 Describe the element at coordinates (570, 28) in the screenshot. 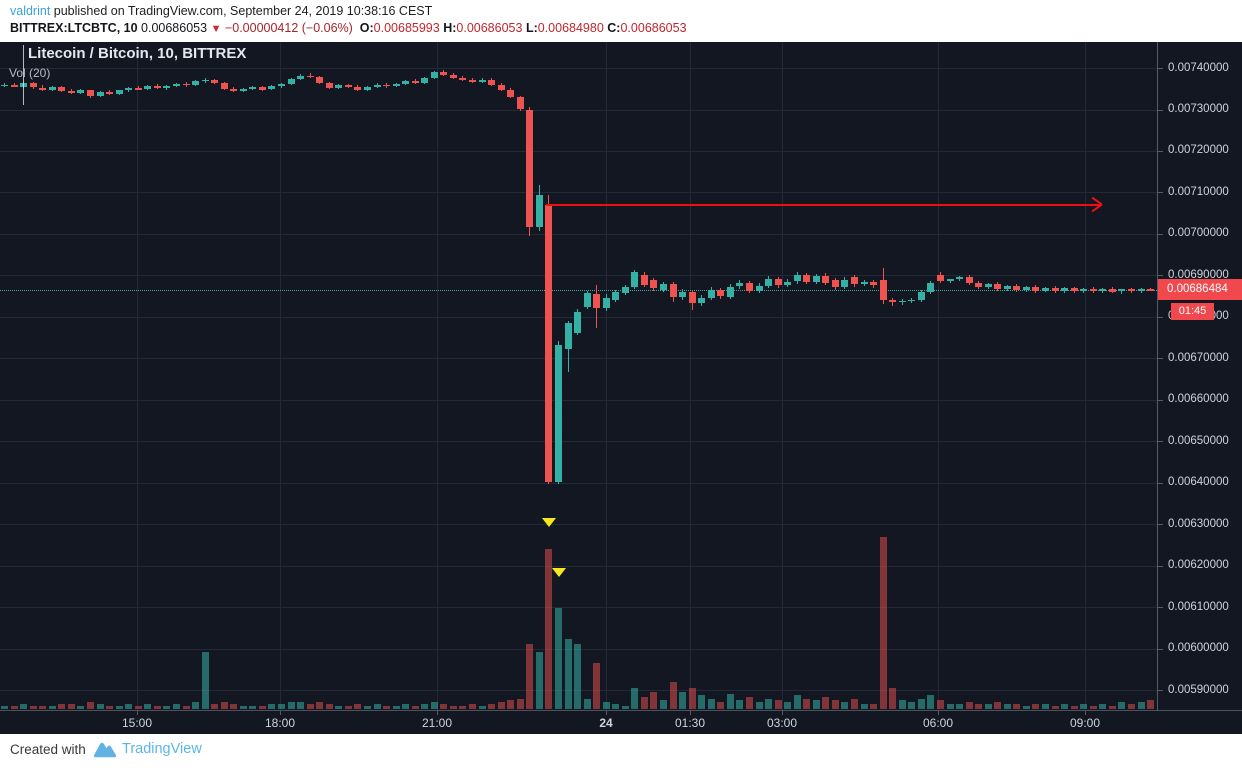

I see `low-value: 0.00684980` at that location.